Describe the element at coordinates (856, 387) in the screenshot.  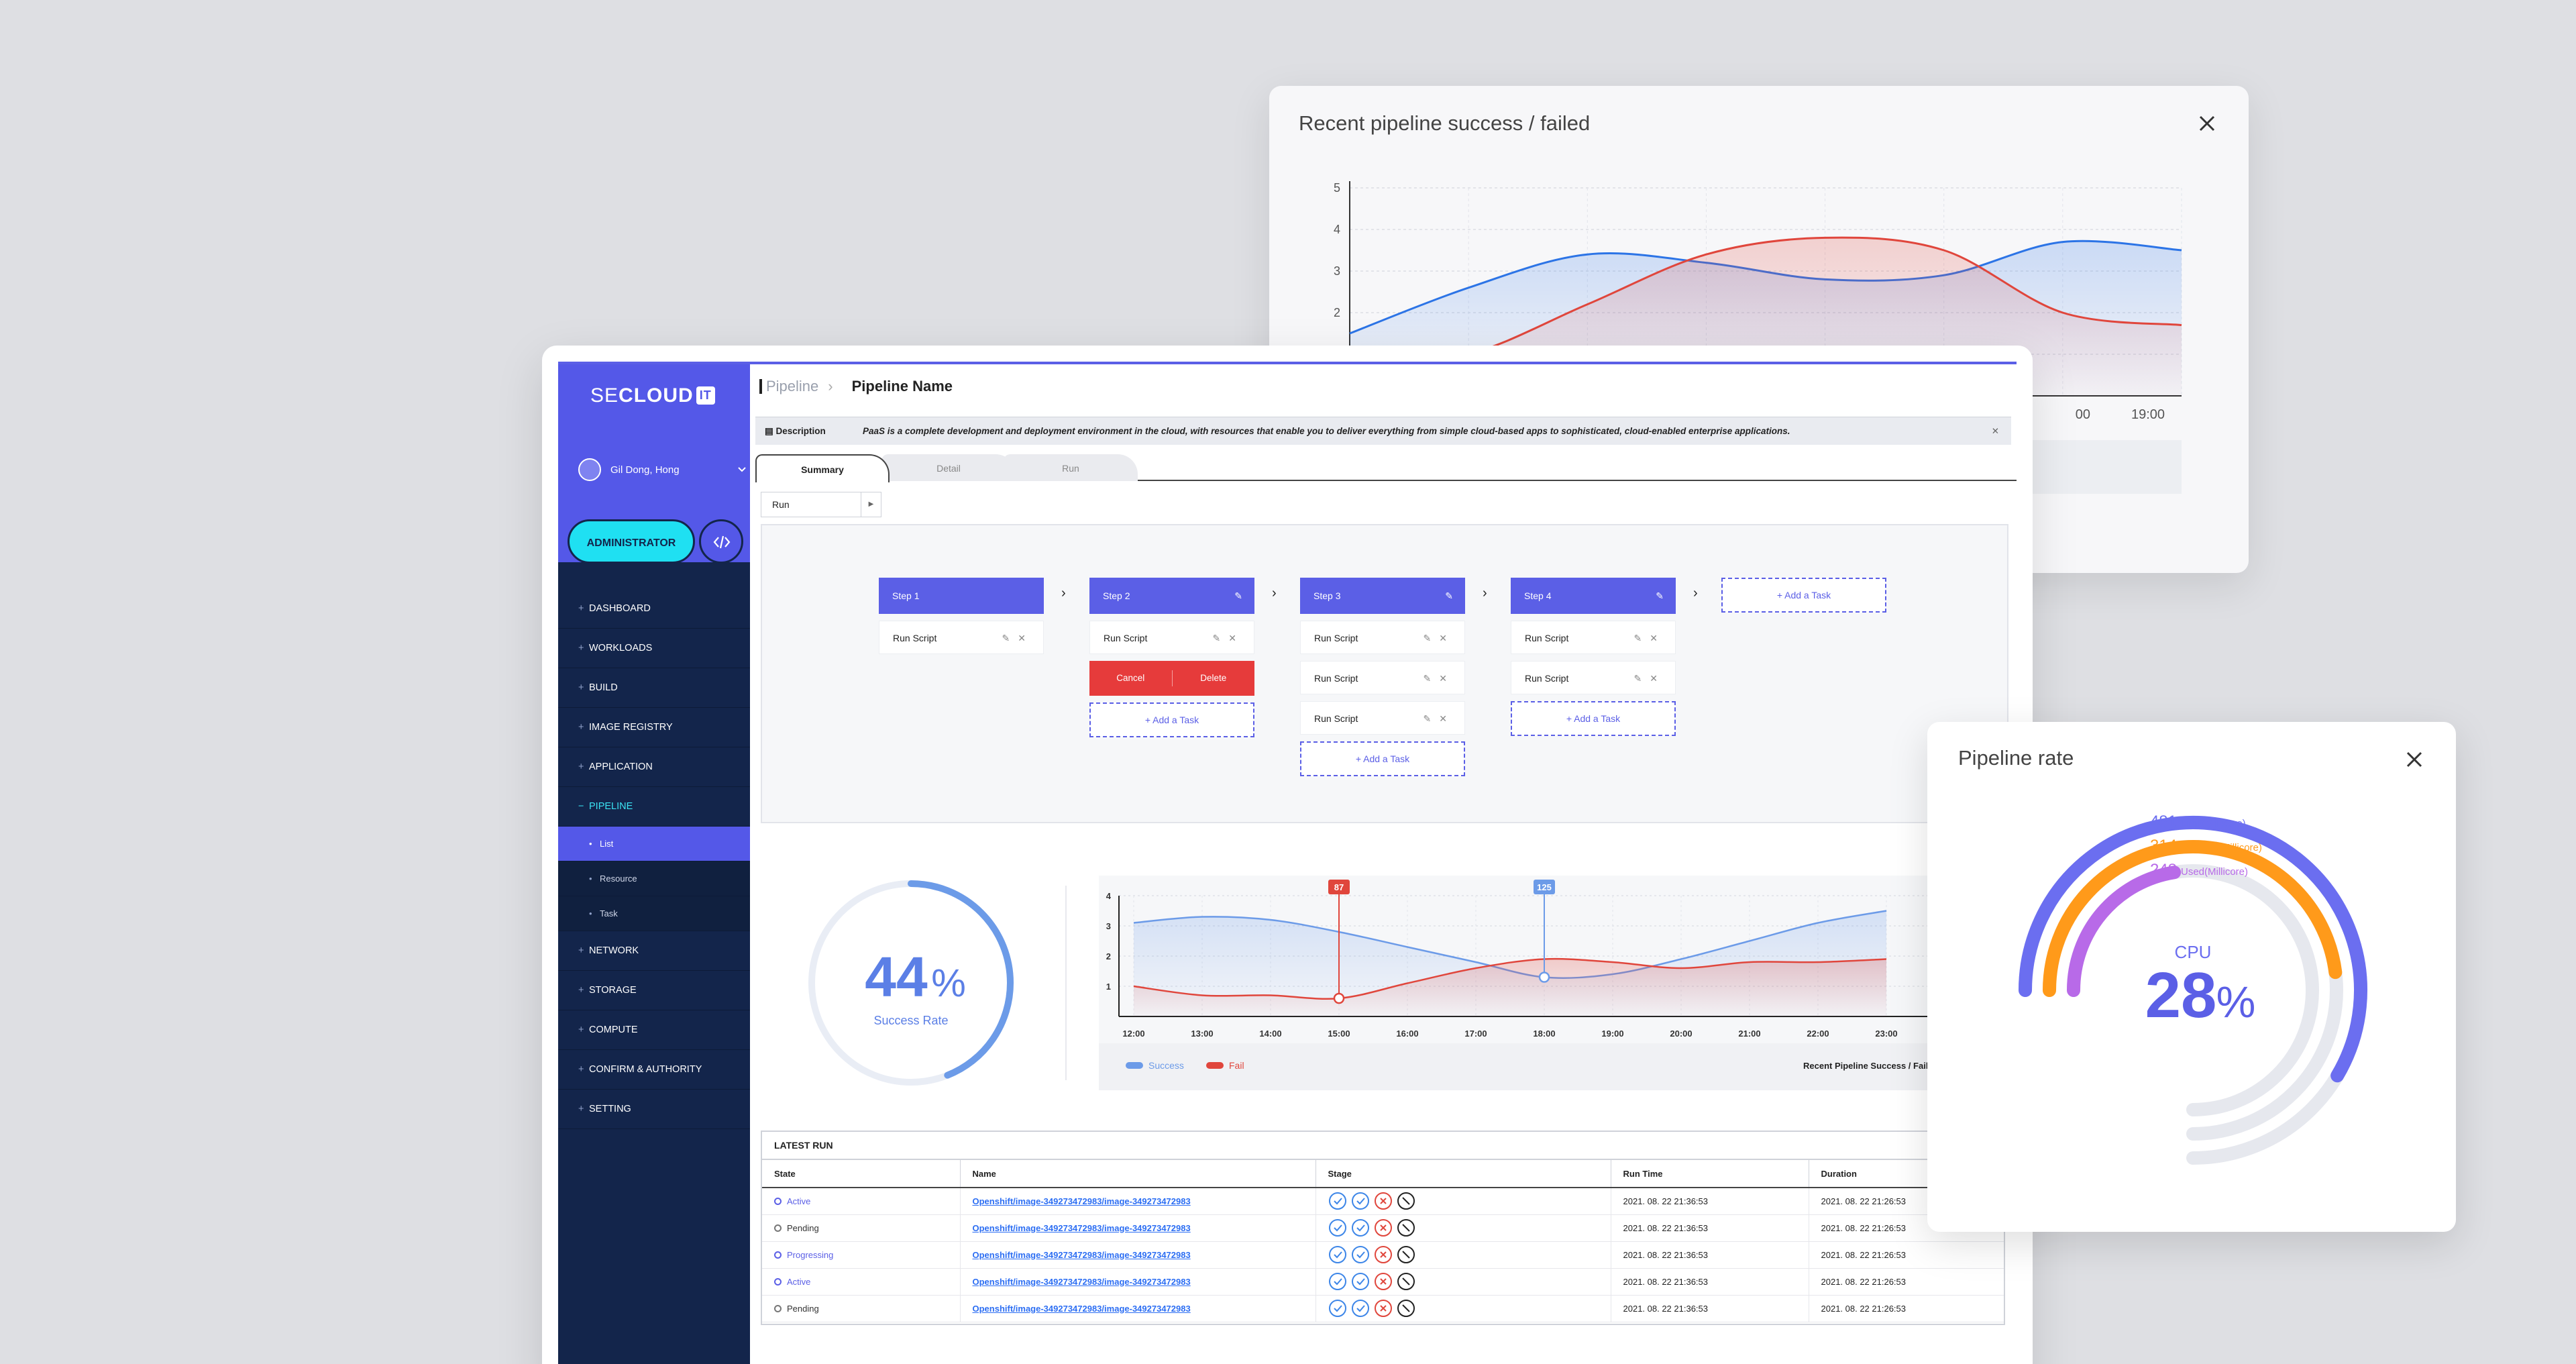
I see `breadcrumb: Pipeline › Pipeline Name` at that location.